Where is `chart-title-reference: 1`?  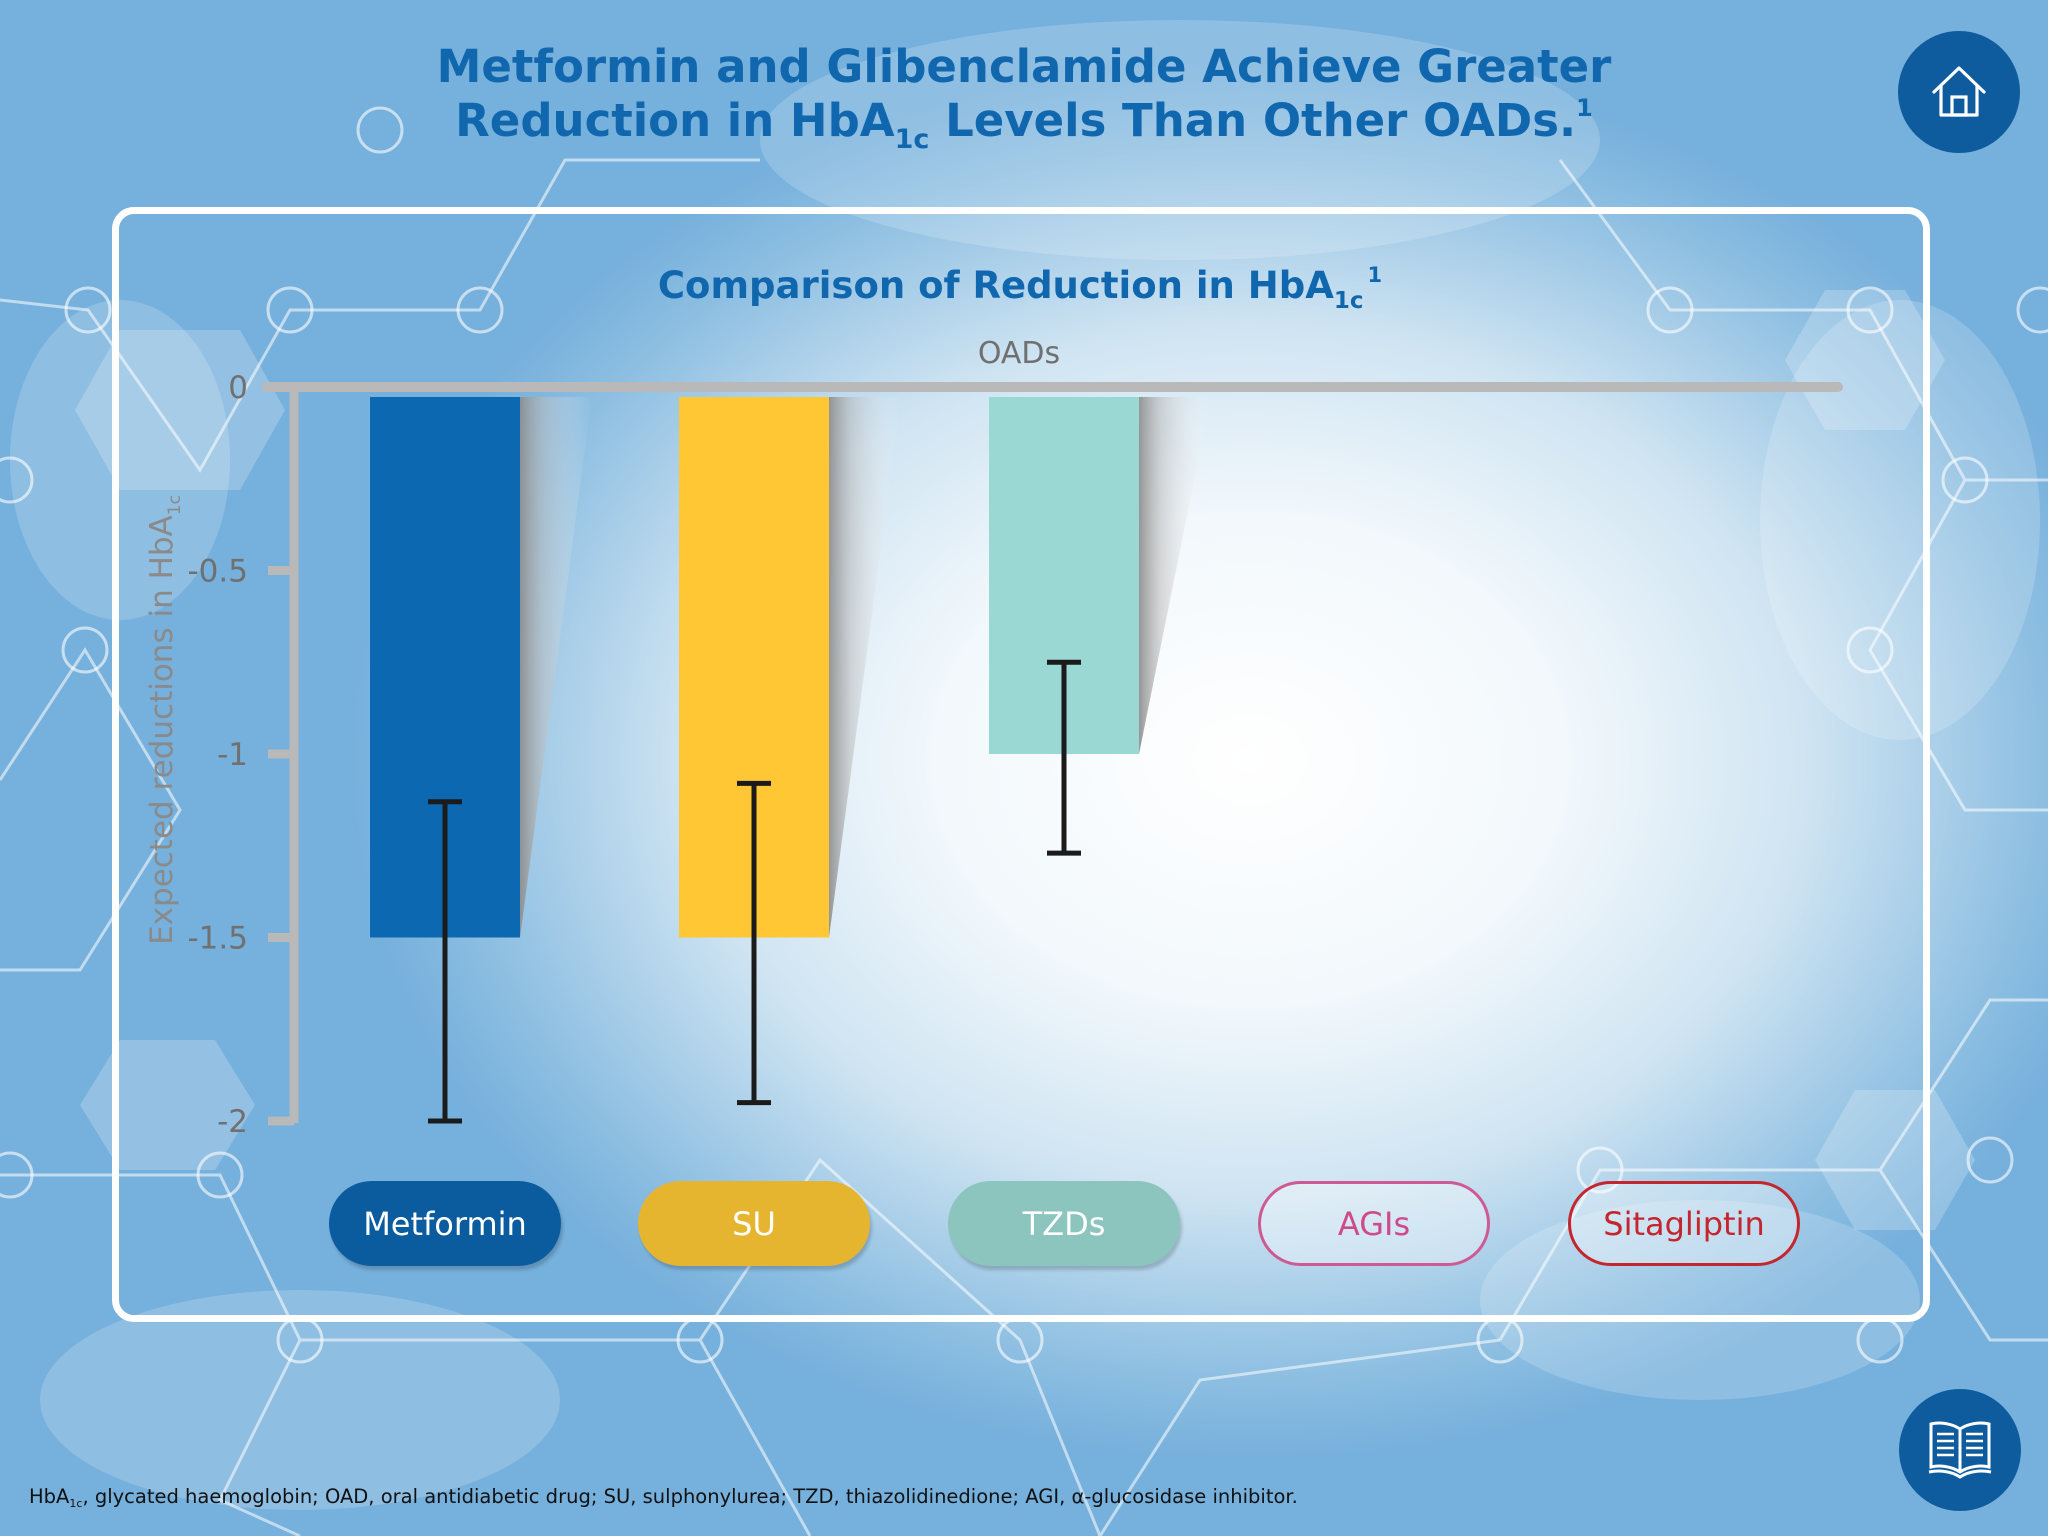 chart-title-reference: 1 is located at coordinates (1374, 275).